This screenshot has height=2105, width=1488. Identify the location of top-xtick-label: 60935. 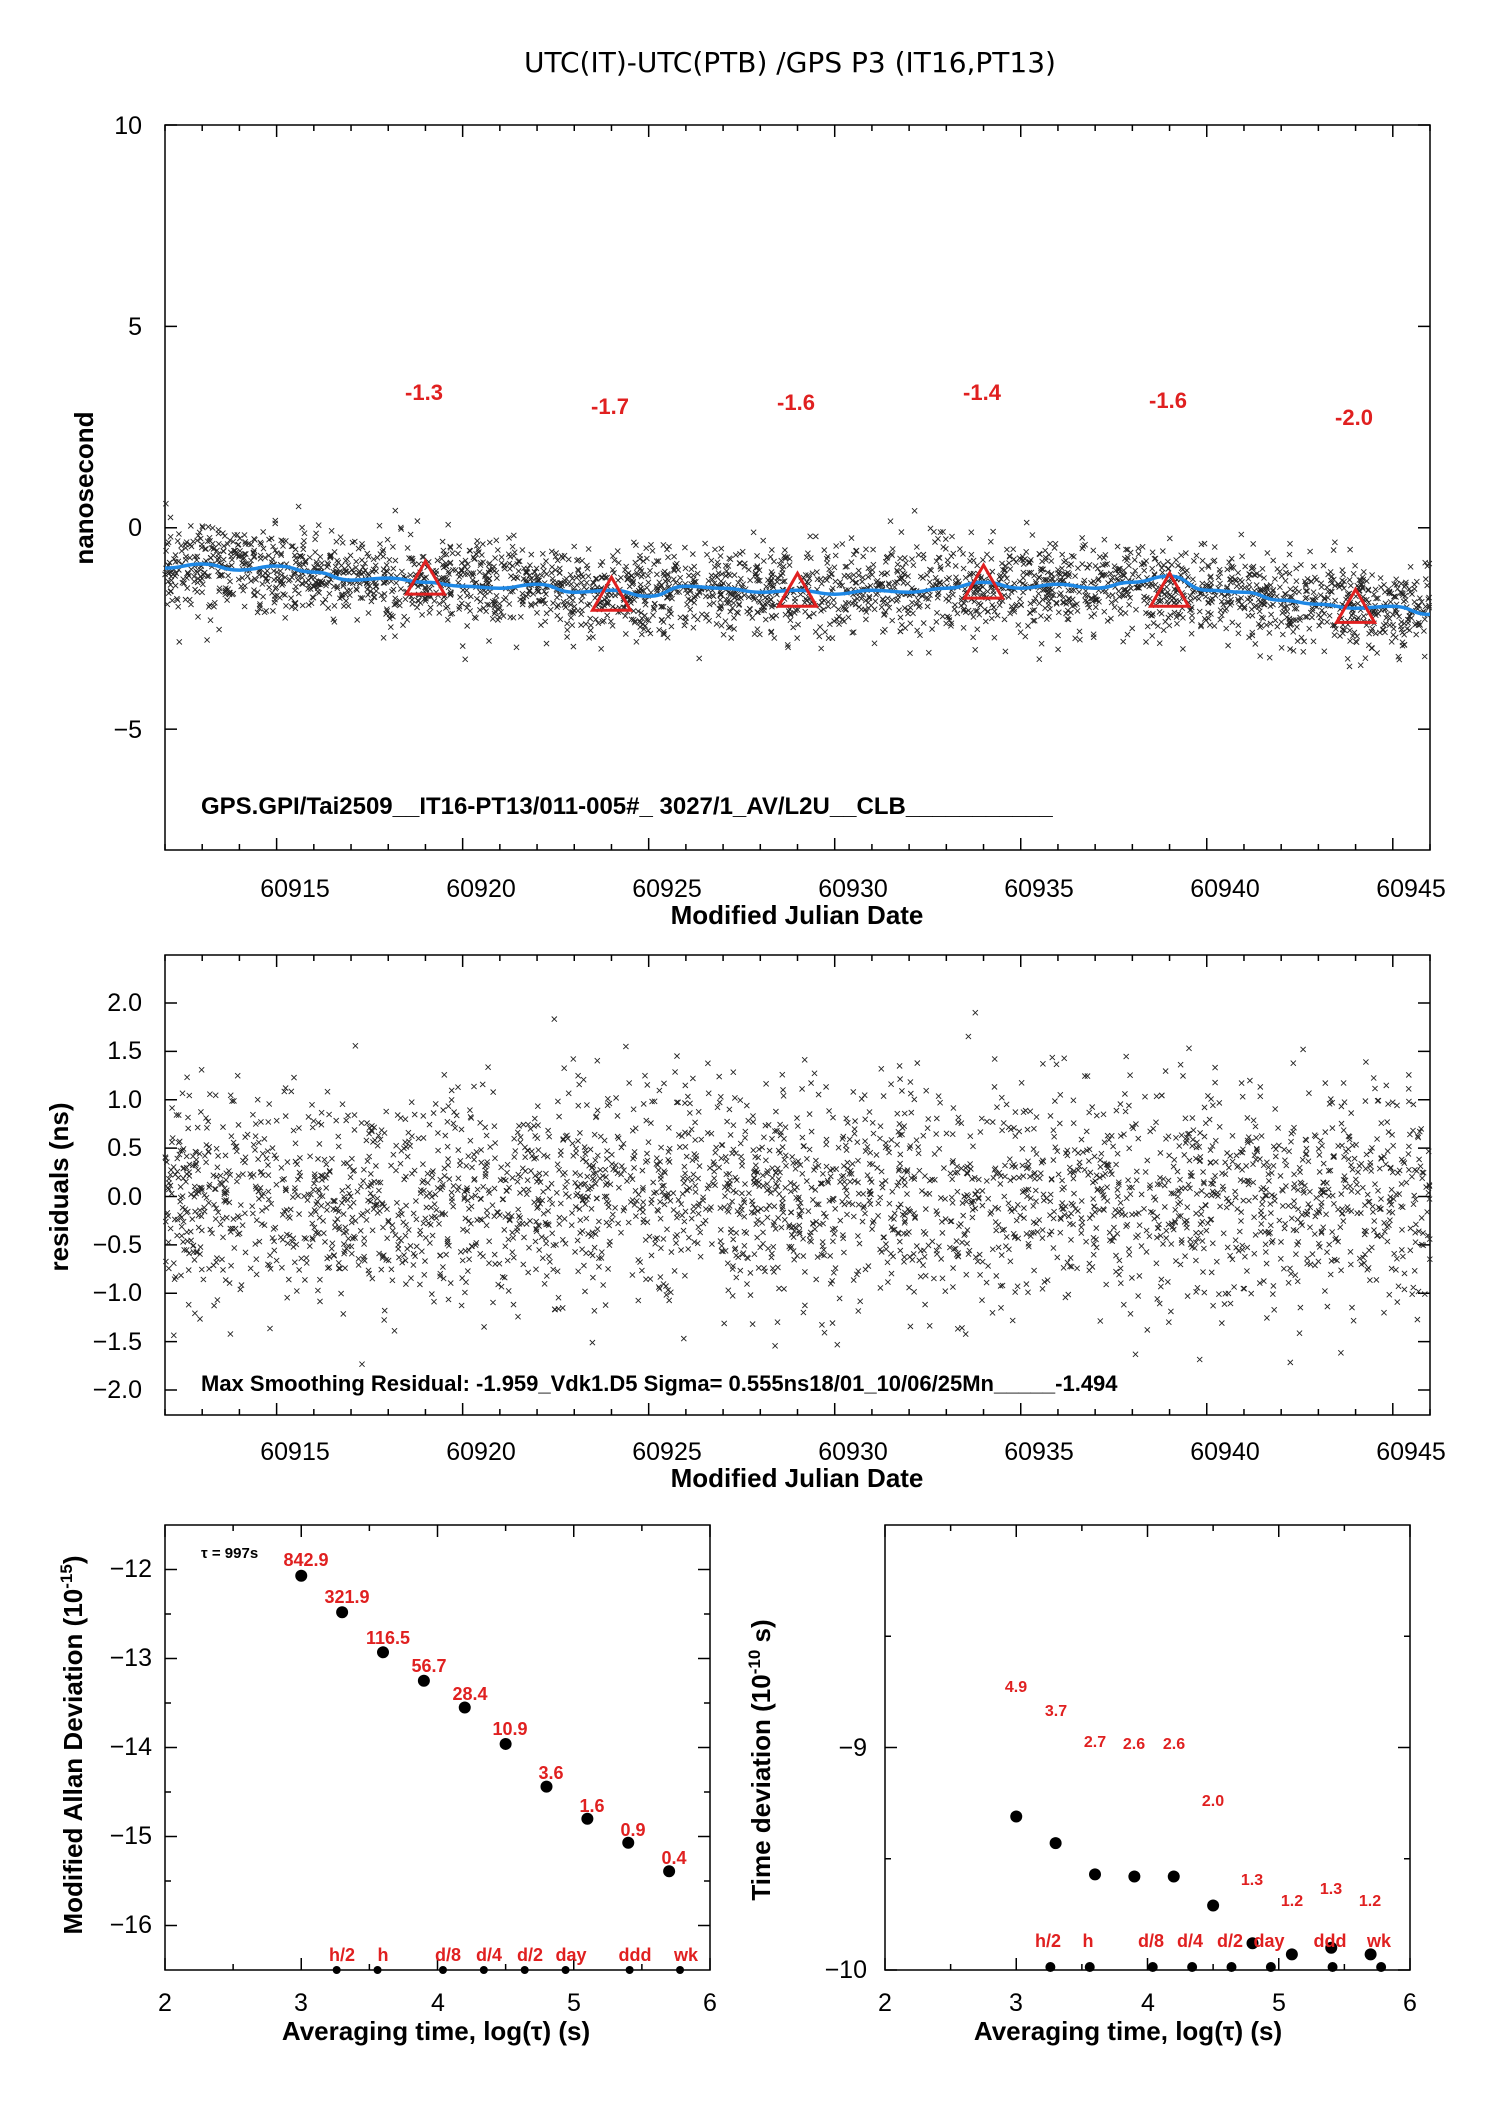
(1039, 889).